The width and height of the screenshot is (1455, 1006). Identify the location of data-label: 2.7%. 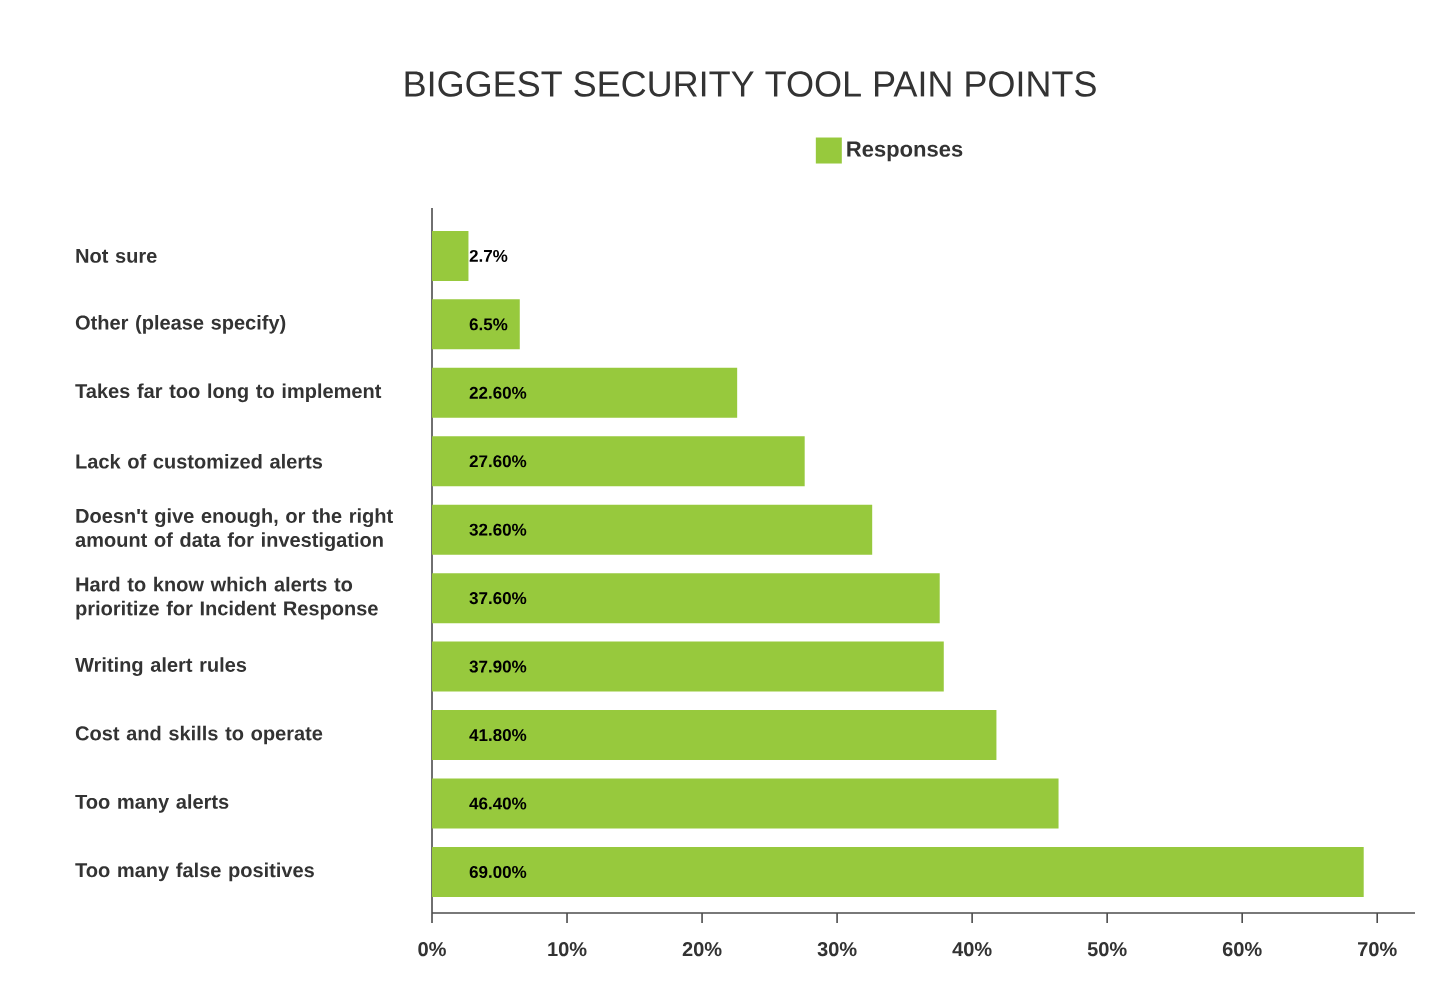
(488, 255).